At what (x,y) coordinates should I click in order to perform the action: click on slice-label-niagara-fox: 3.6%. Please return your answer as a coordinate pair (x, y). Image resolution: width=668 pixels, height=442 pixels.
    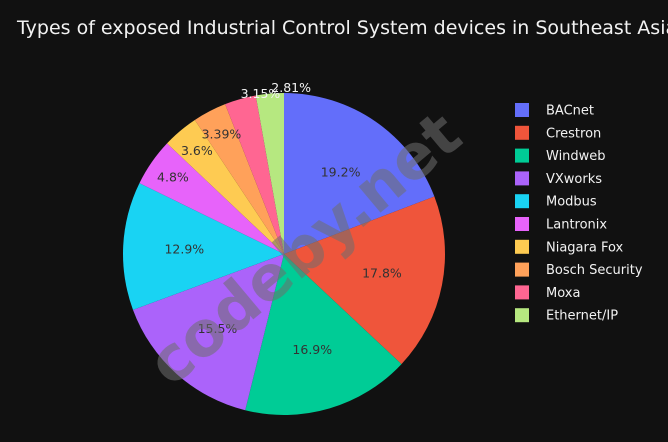
    Looking at the image, I should click on (197, 150).